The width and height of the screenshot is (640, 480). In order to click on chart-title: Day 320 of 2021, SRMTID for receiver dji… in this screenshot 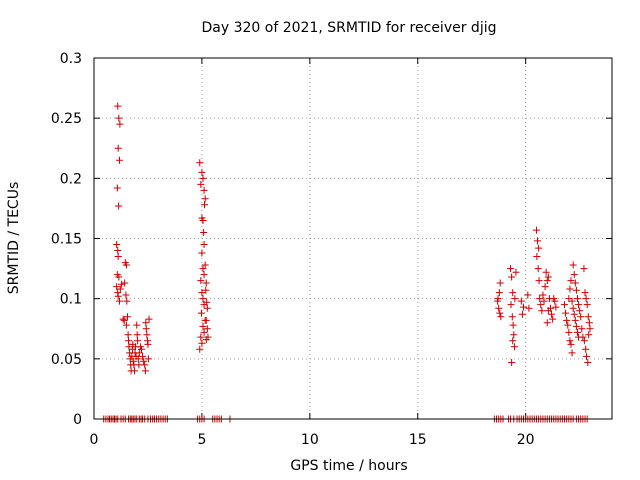, I will do `click(349, 28)`.